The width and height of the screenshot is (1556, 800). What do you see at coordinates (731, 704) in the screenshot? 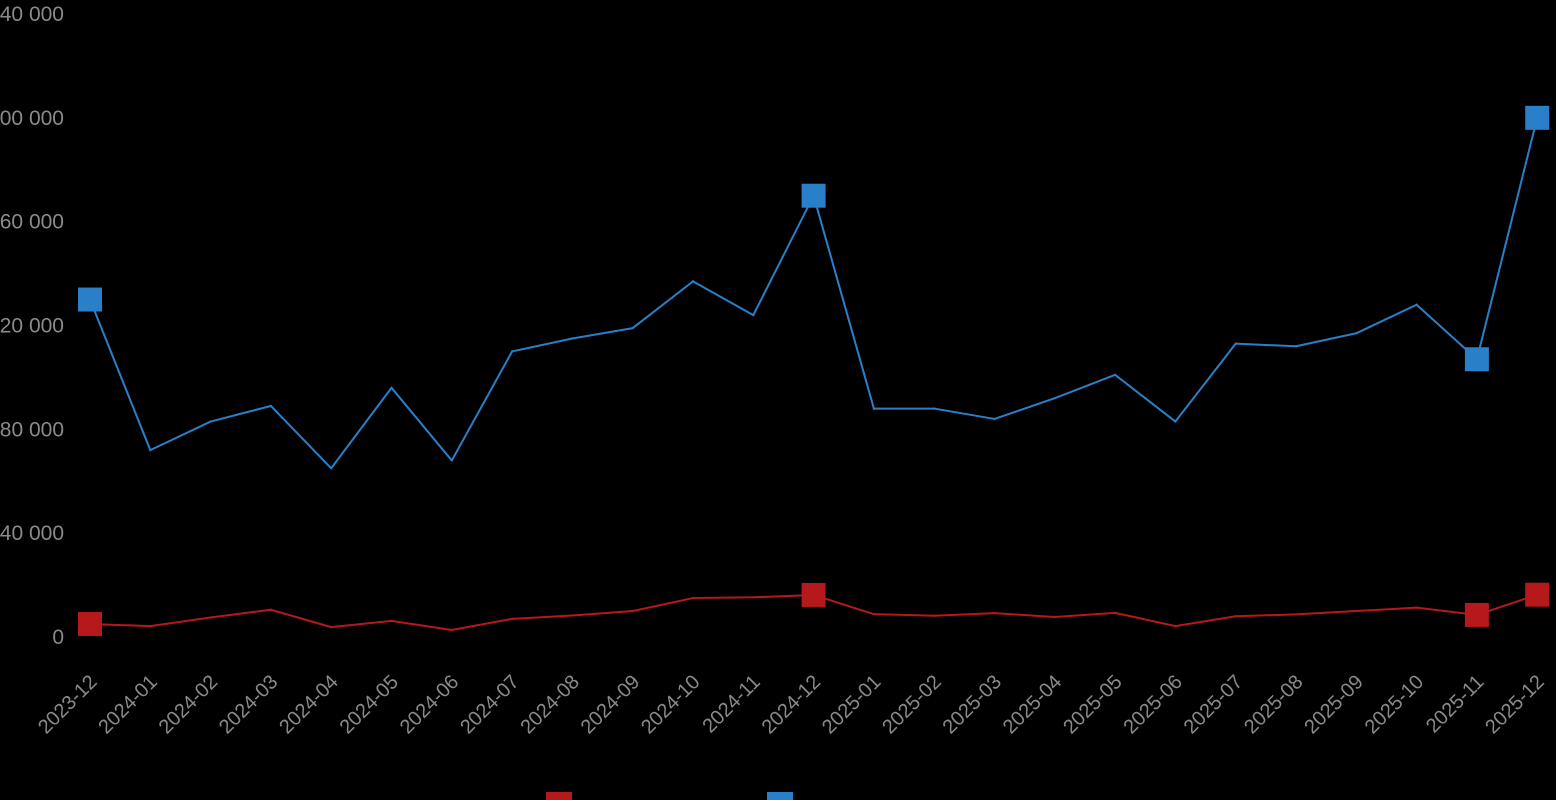
I see `x-tick-label: 2024-11` at bounding box center [731, 704].